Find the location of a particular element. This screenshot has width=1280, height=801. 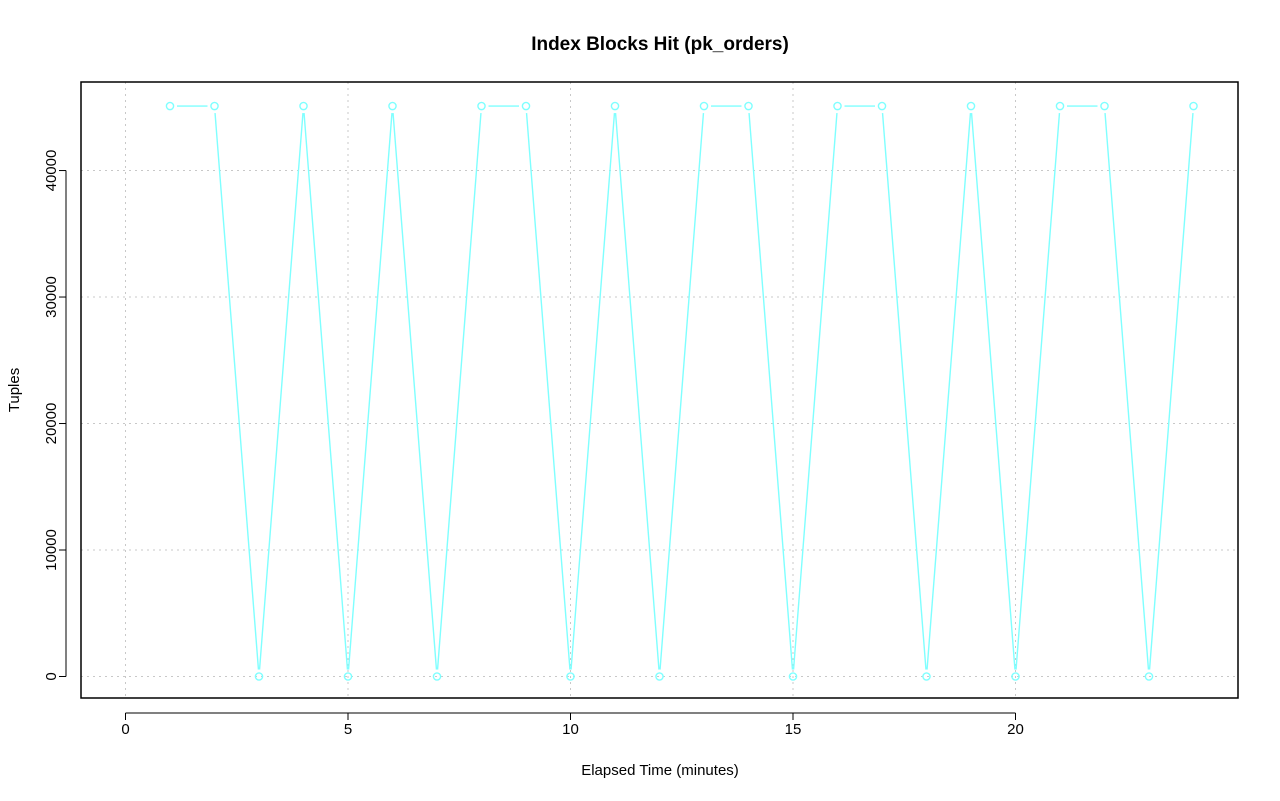

y-tick-label: 20000 is located at coordinates (51, 424).